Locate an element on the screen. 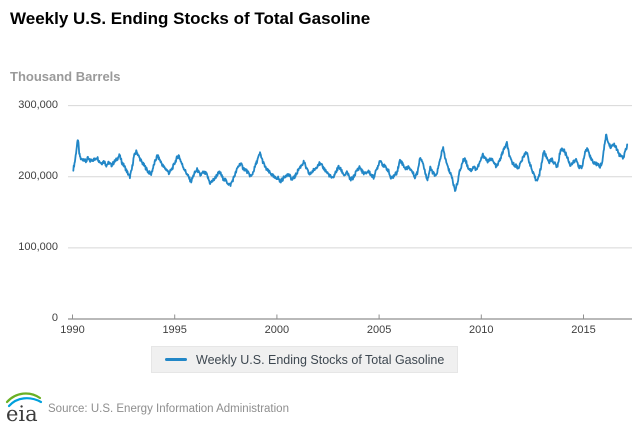 The width and height of the screenshot is (640, 427). y-axis-tick-label: 0 is located at coordinates (54, 318).